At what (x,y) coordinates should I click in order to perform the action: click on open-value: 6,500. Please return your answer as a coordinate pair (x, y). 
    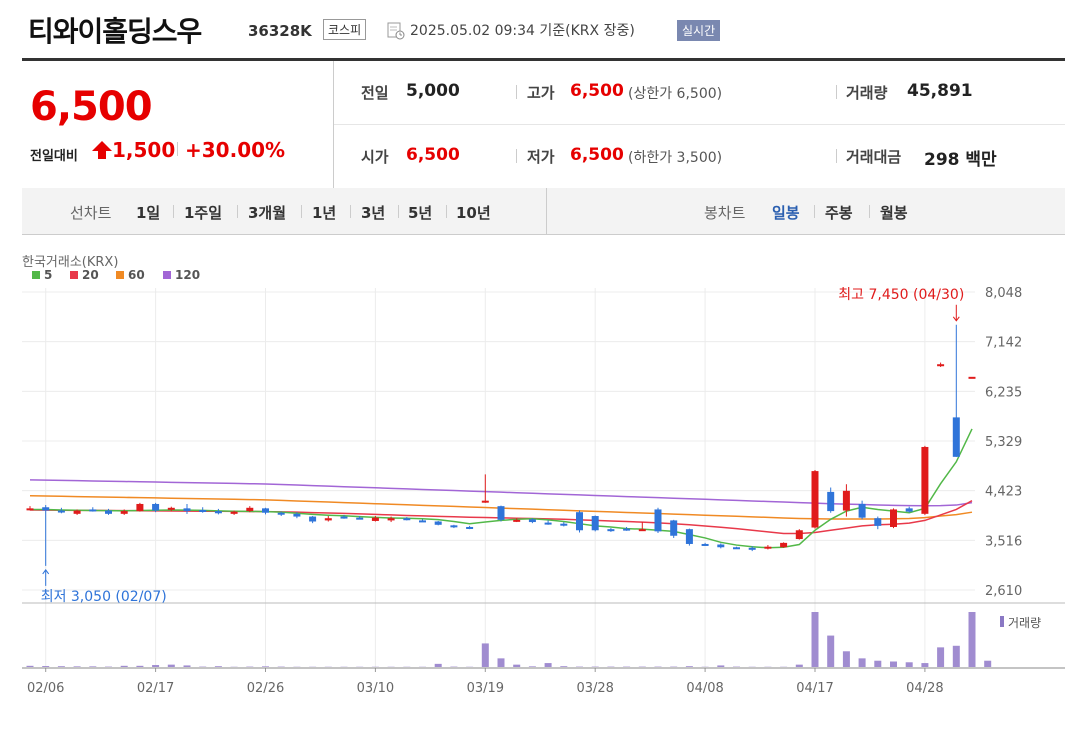
    Looking at the image, I should click on (433, 155).